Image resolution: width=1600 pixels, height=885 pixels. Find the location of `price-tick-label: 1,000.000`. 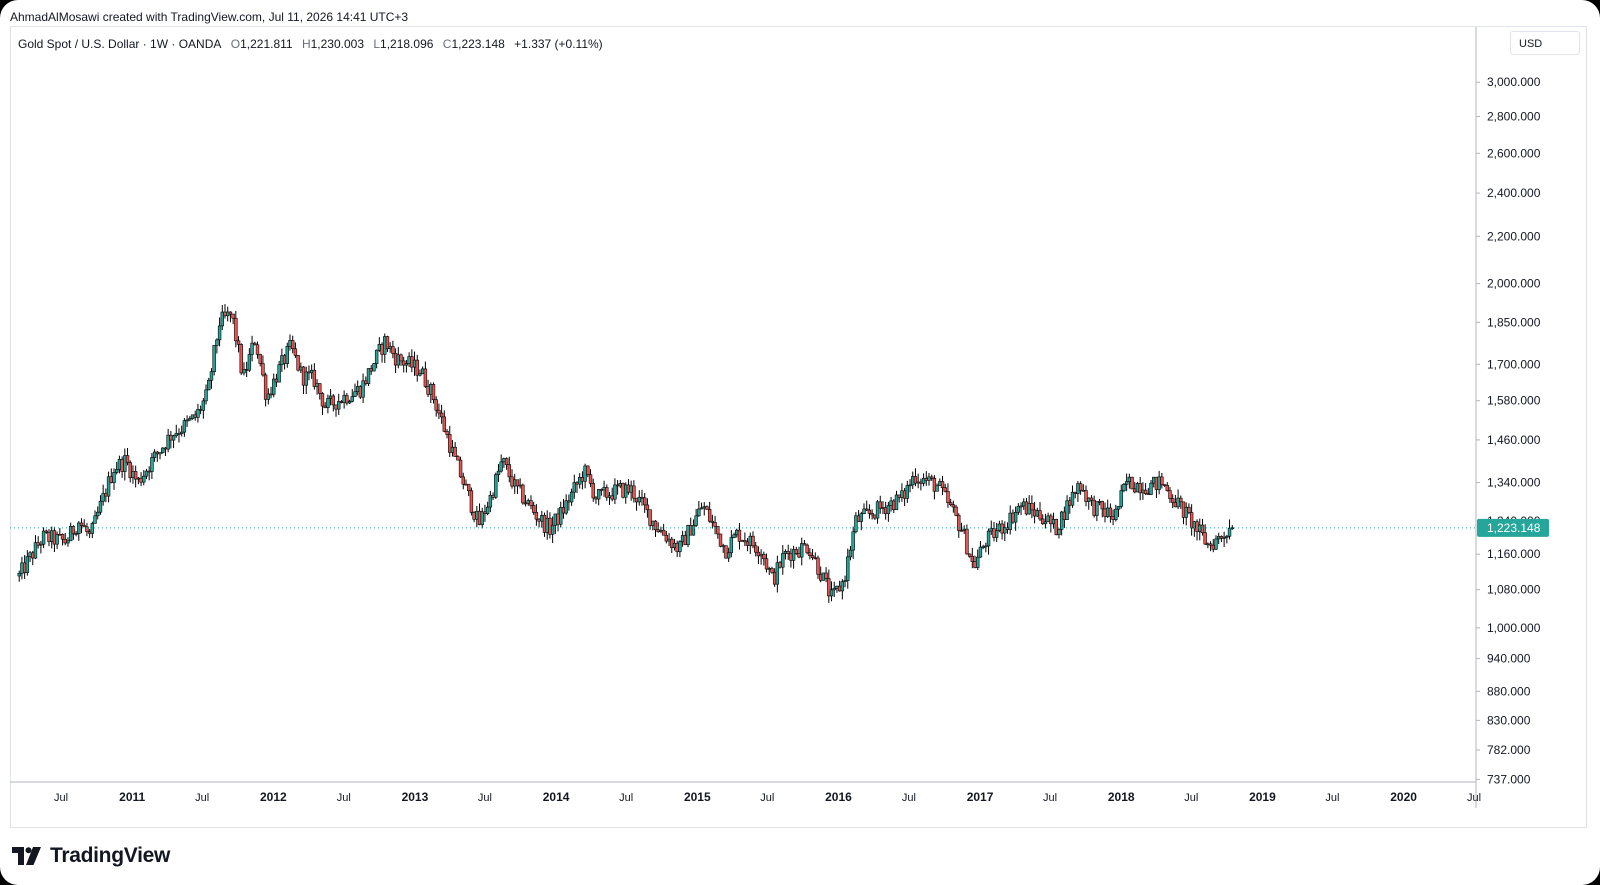

price-tick-label: 1,000.000 is located at coordinates (1514, 628).